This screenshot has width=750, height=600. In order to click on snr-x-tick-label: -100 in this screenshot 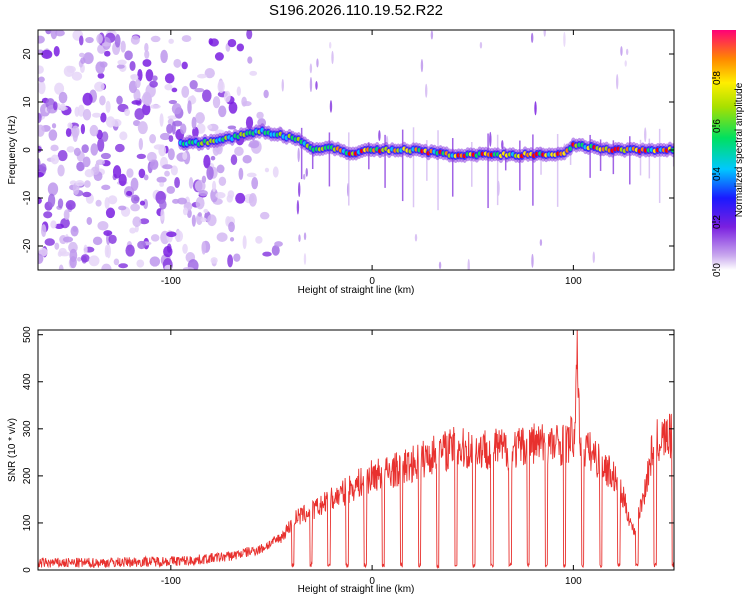, I will do `click(171, 581)`.